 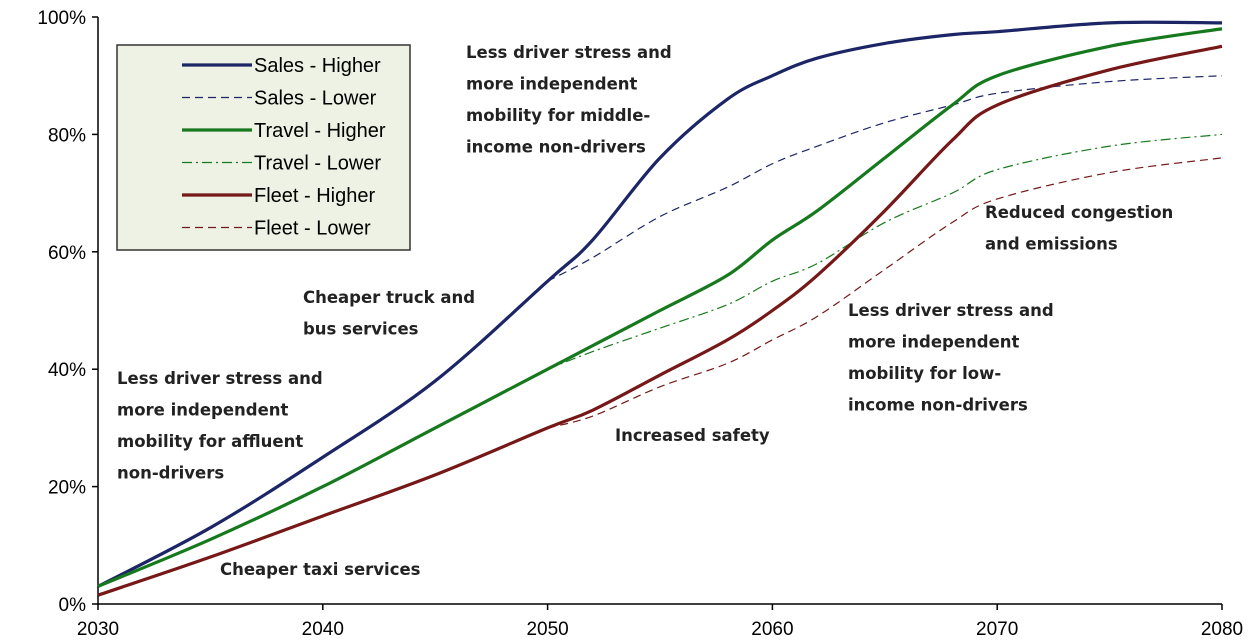 I want to click on y-tick-label: 100%, so click(x=61, y=18).